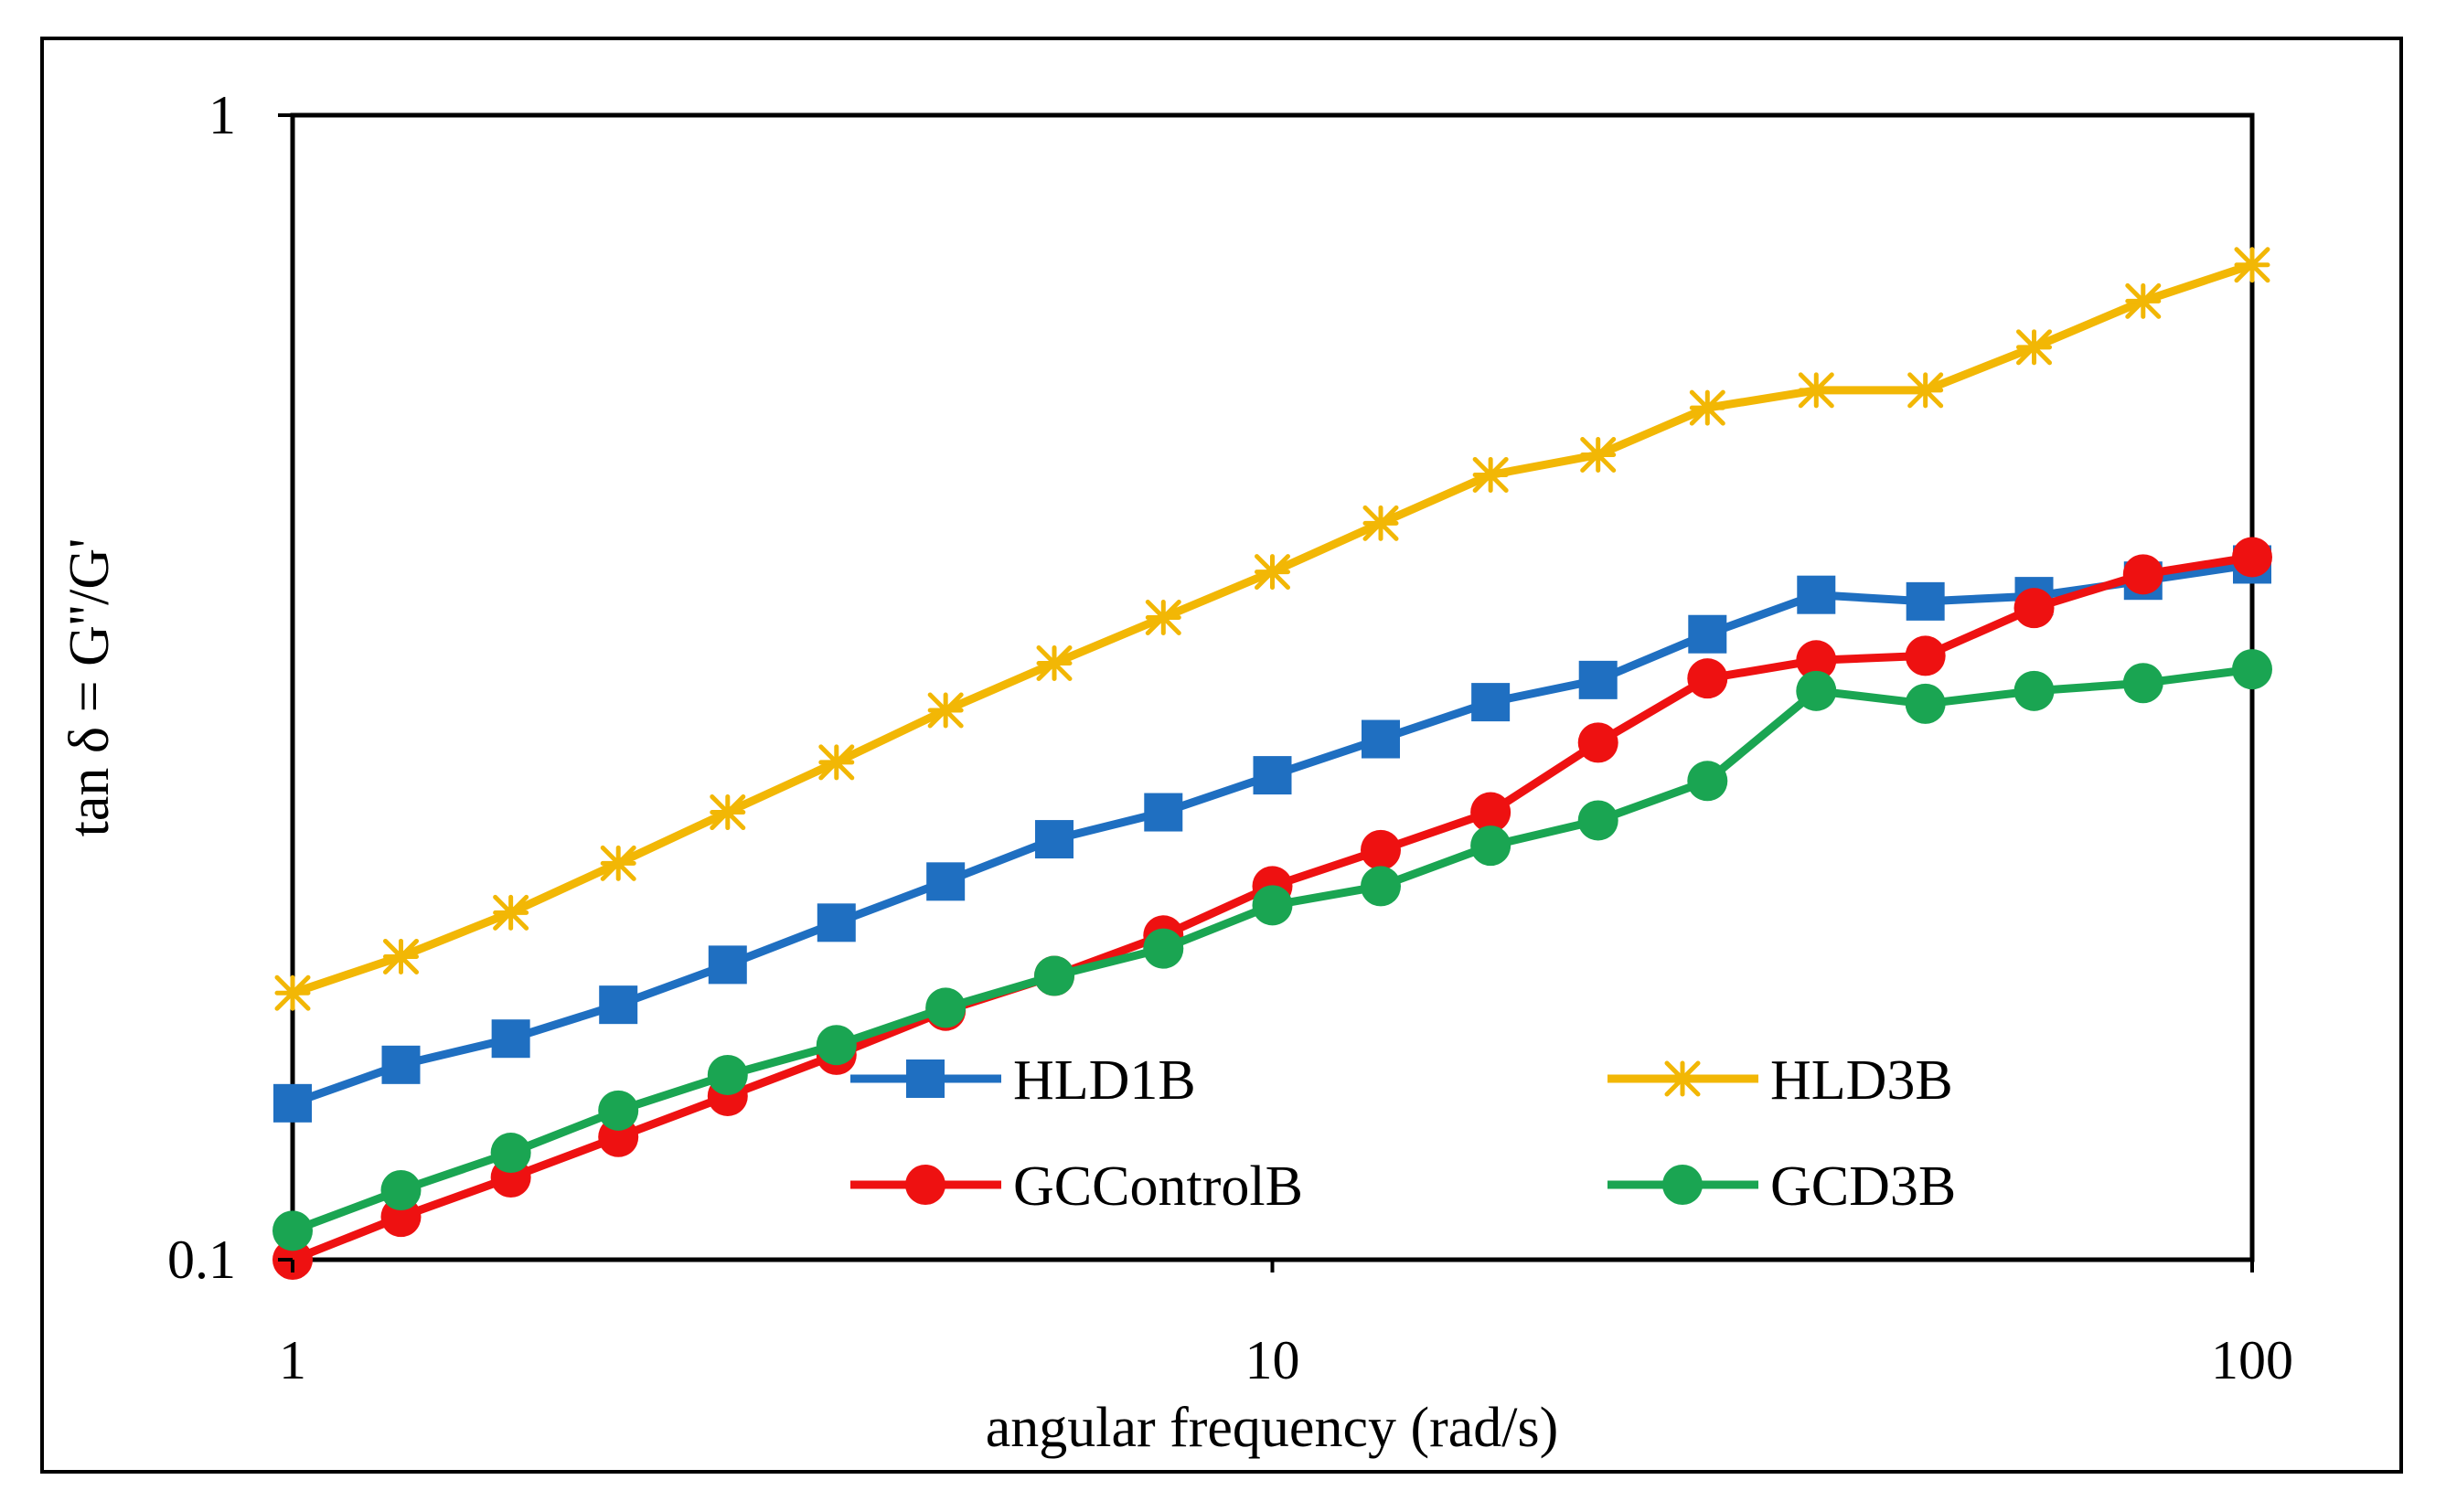 The width and height of the screenshot is (2446, 1512). Describe the element at coordinates (90, 687) in the screenshot. I see `y-axis-title: tan δ = G''/G'` at that location.